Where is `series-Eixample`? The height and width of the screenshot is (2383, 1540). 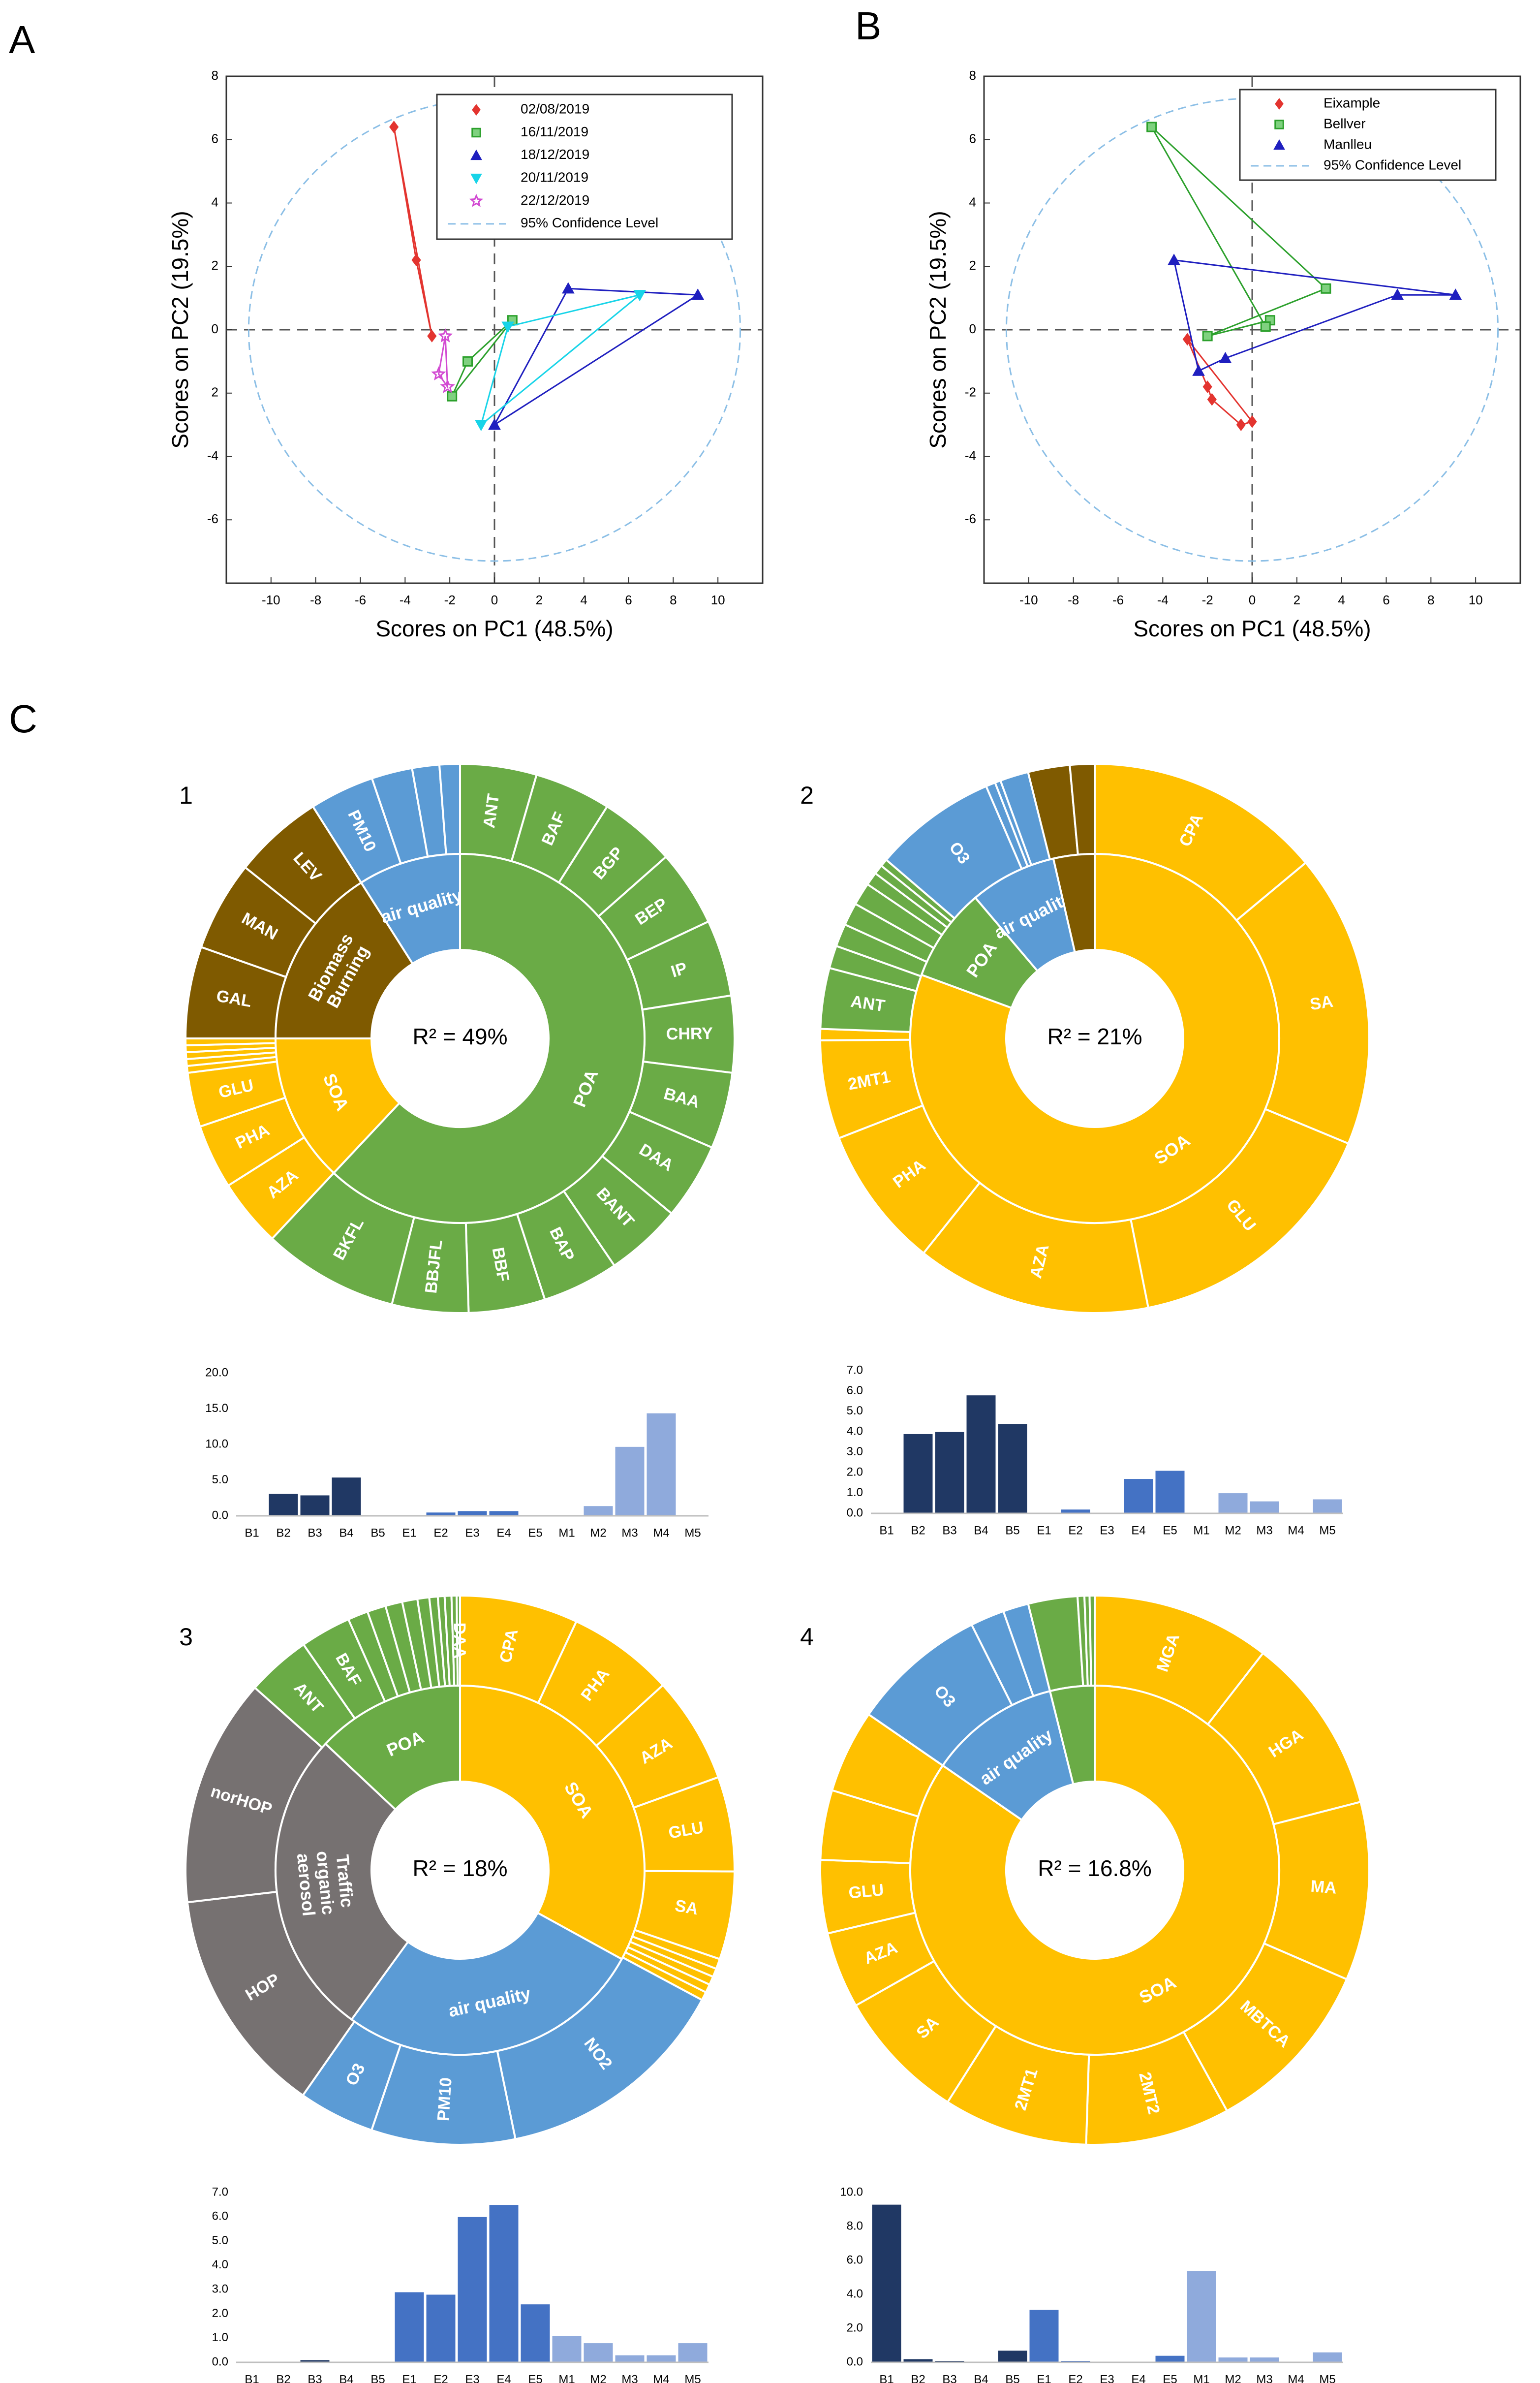 series-Eixample is located at coordinates (1219, 382).